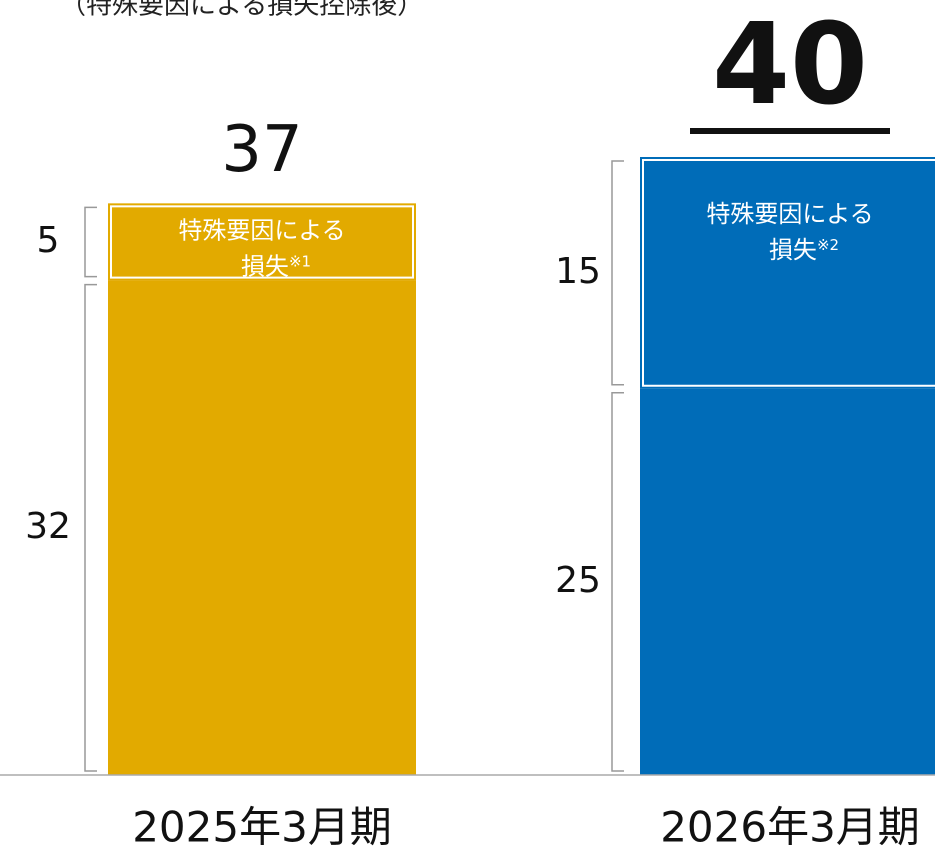 The image size is (935, 859). I want to click on segment-label: 損失※2, so click(804, 250).